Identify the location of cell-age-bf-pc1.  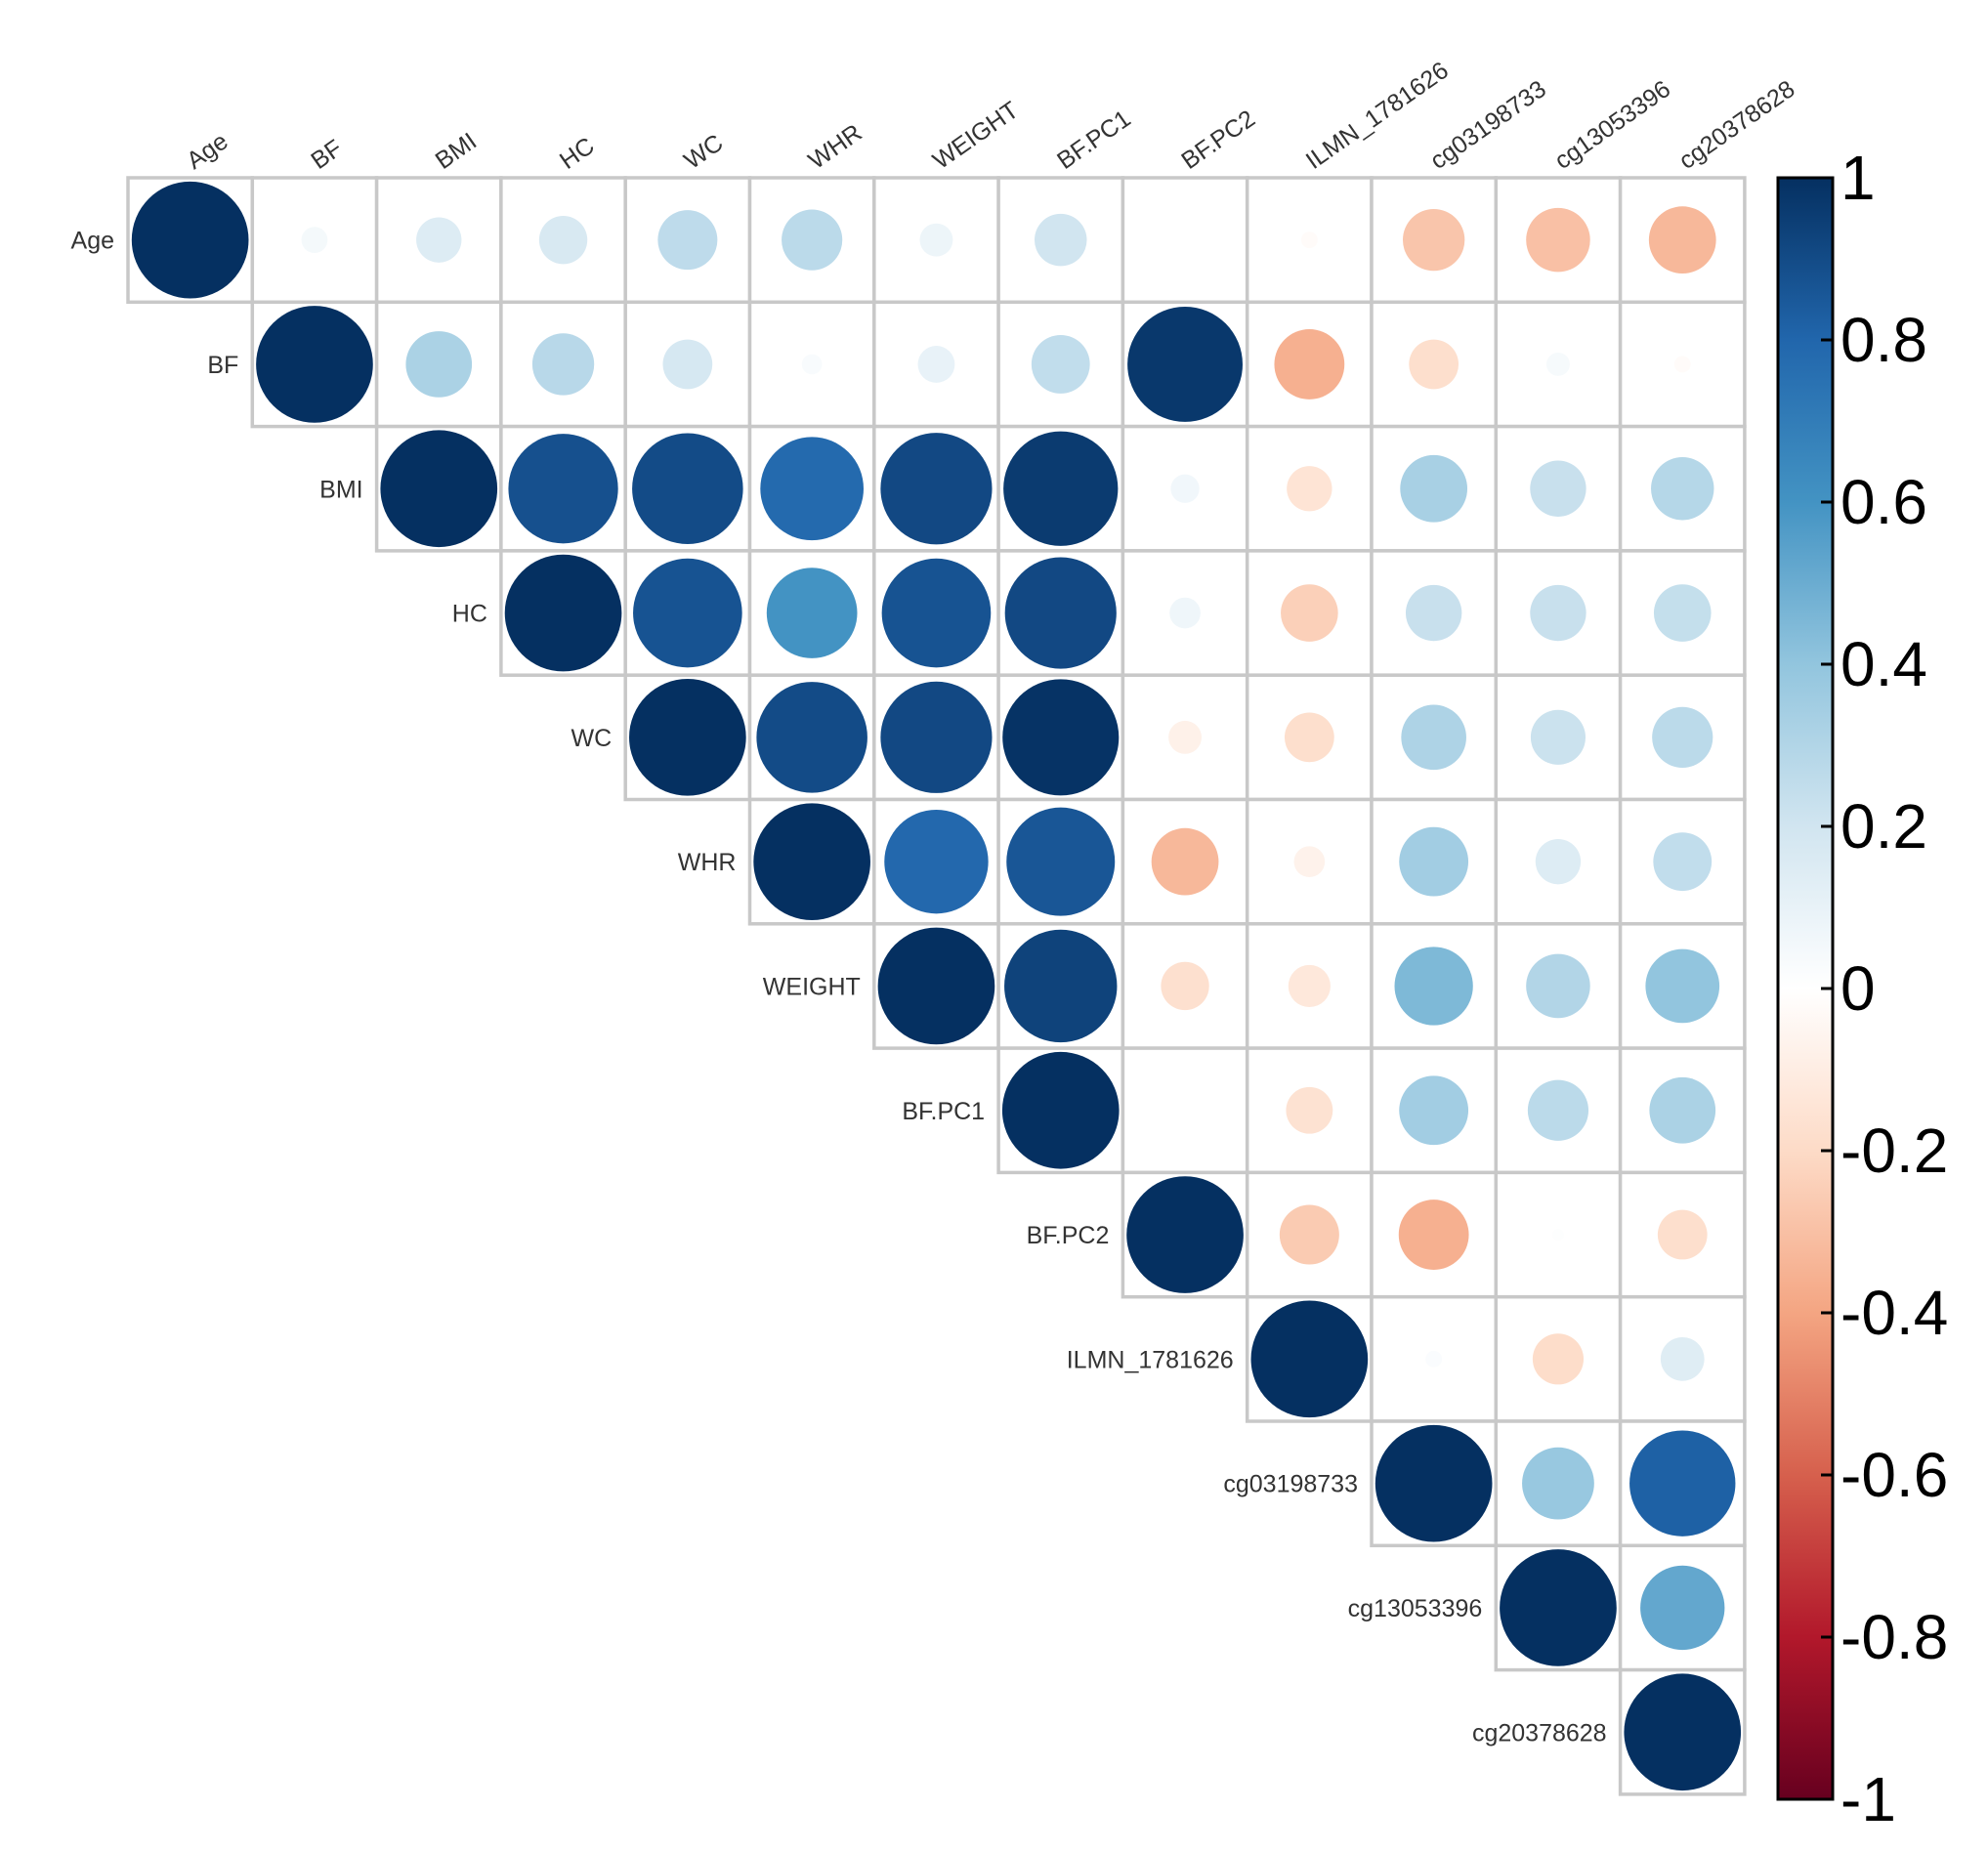
(1060, 240).